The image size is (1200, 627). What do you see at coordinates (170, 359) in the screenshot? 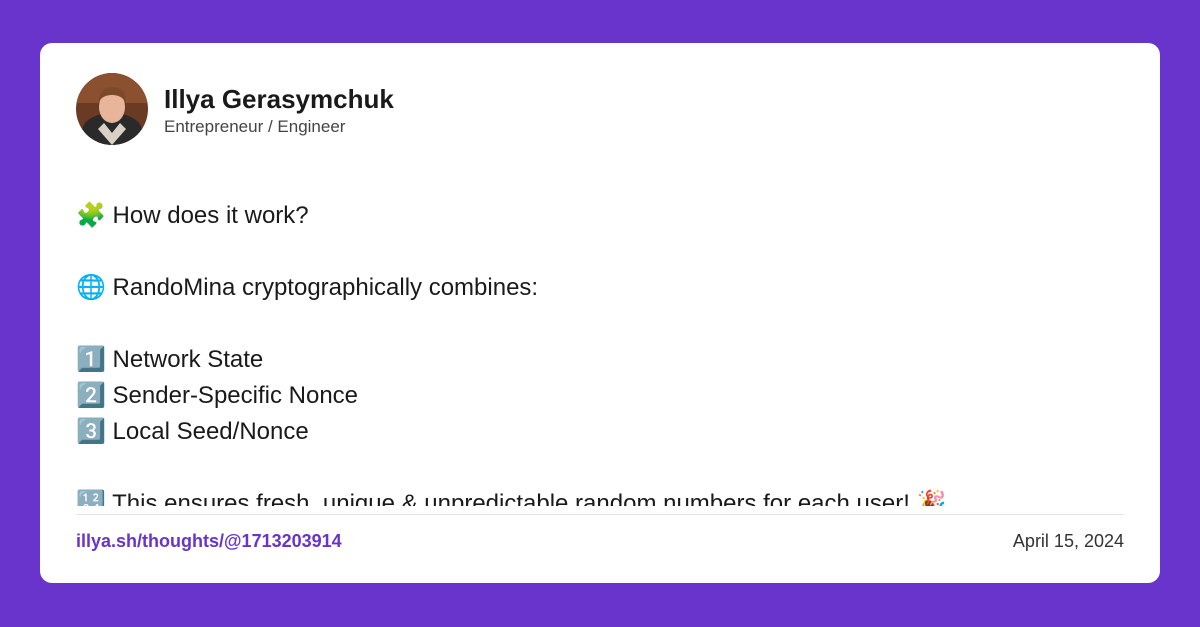
I see `text-line: 1️⃣ Network State` at bounding box center [170, 359].